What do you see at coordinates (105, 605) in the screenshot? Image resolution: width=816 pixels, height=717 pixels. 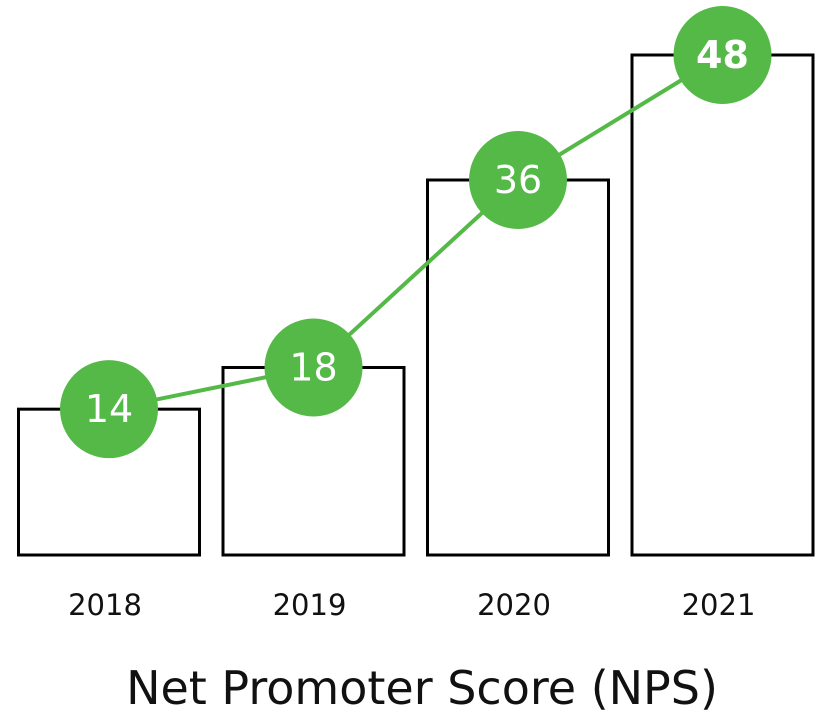 I see `x-tick-label: 2018` at bounding box center [105, 605].